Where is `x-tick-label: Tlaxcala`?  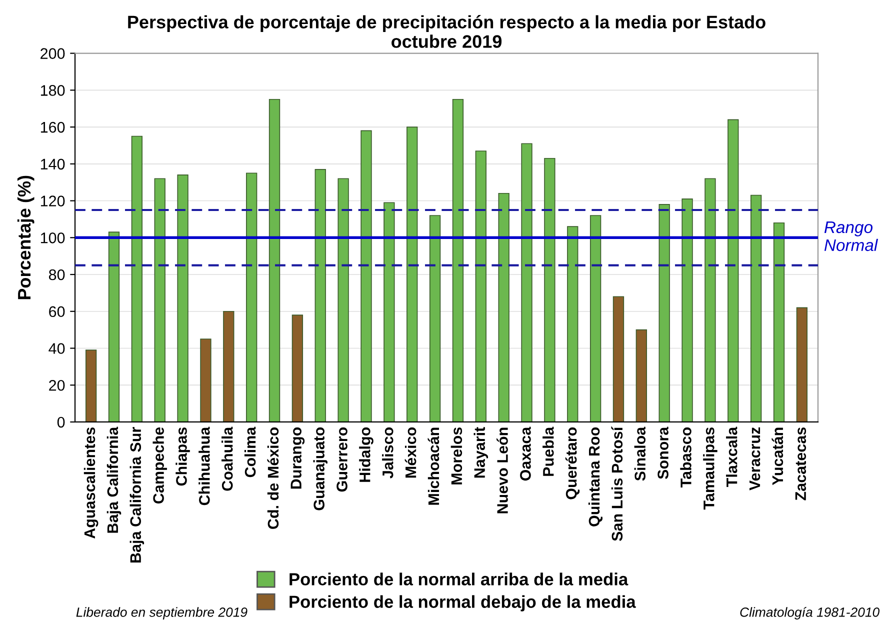
x-tick-label: Tlaxcala is located at coordinates (732, 456).